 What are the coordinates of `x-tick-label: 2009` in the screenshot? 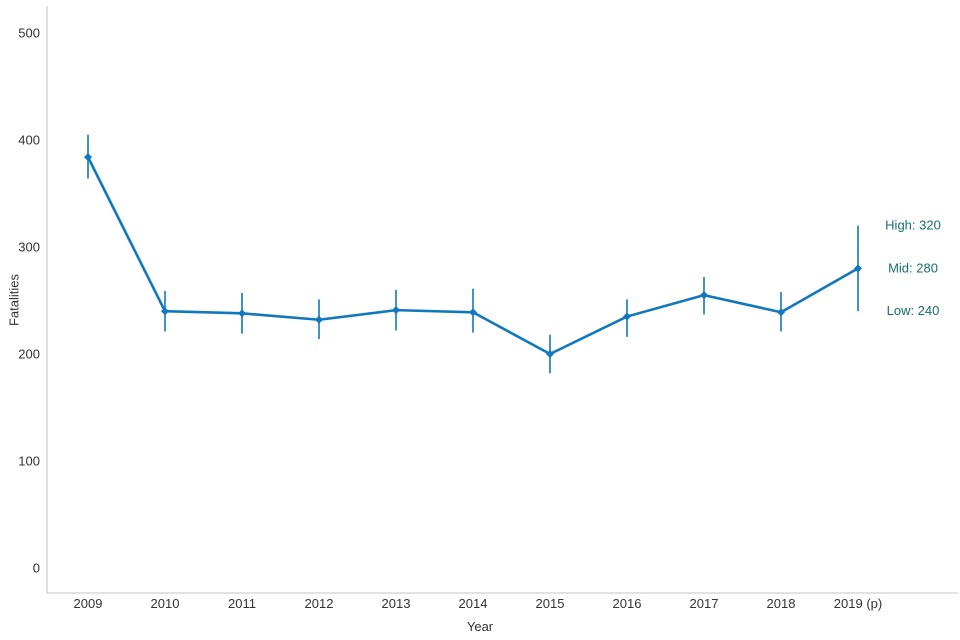 It's located at (88, 603).